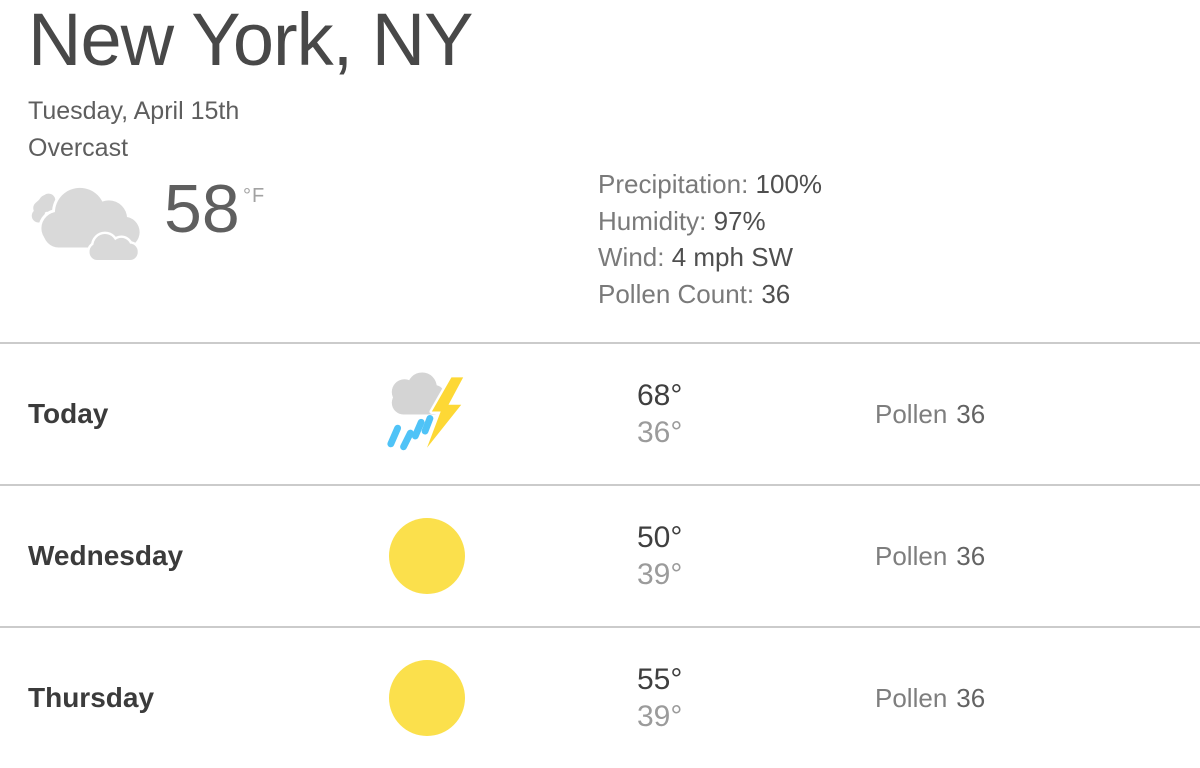  What do you see at coordinates (652, 220) in the screenshot?
I see `humidity-label: Humidity:` at bounding box center [652, 220].